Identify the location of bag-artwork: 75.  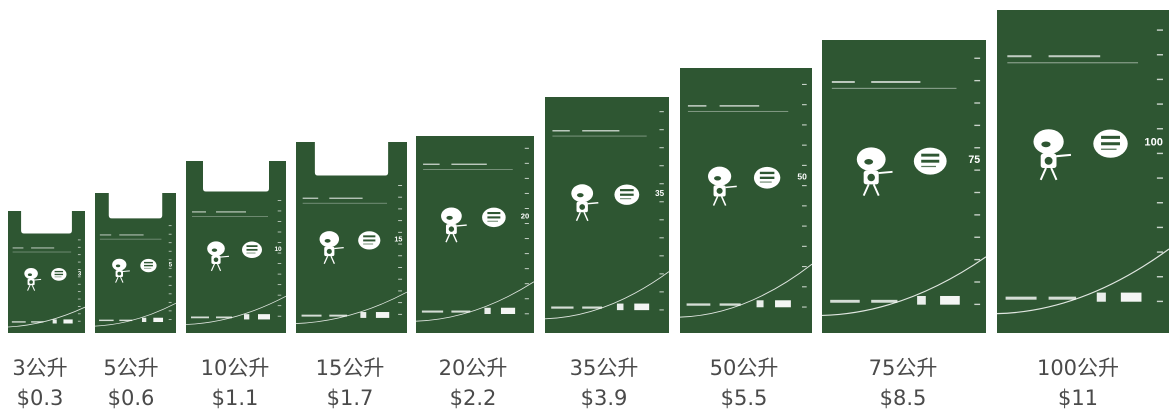
(904, 186).